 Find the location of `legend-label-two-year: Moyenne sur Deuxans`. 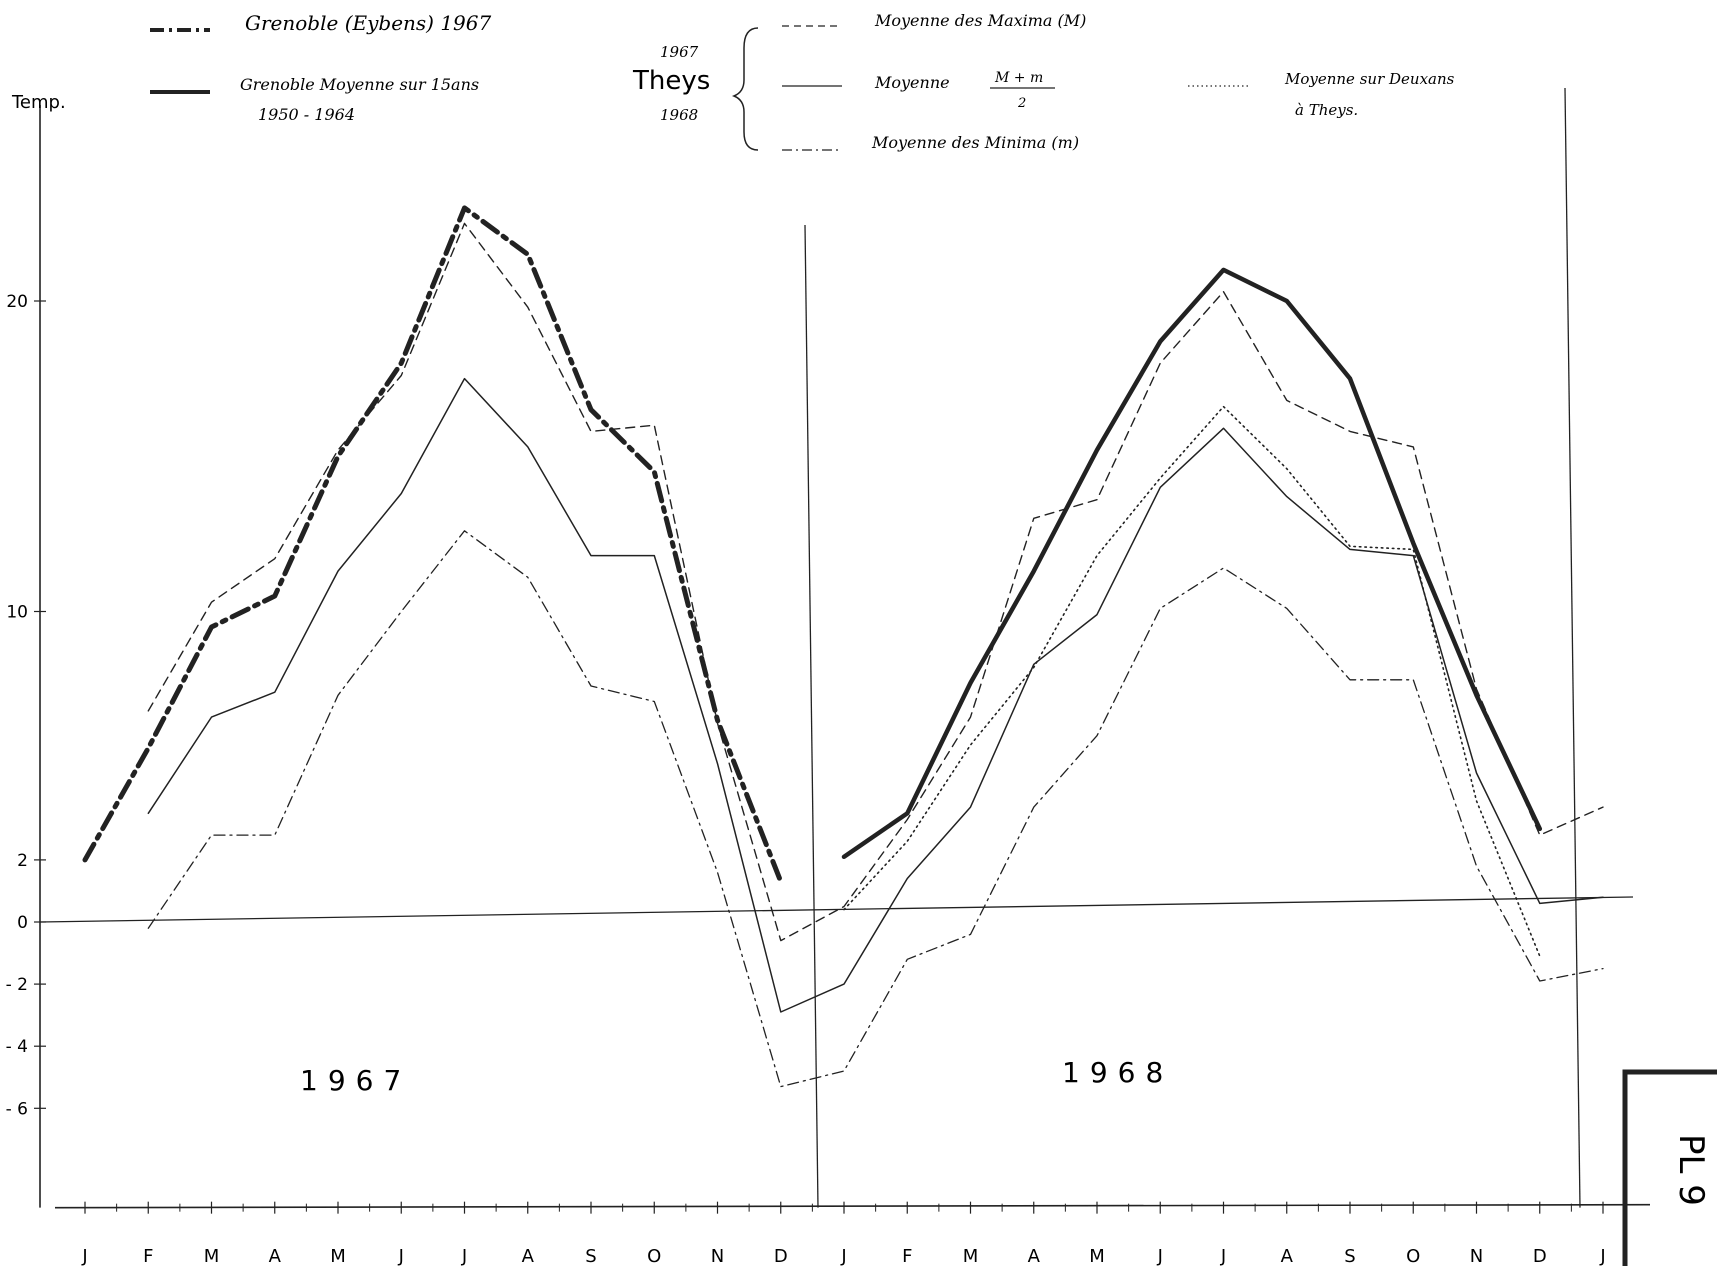

legend-label-two-year: Moyenne sur Deuxans is located at coordinates (1369, 79).